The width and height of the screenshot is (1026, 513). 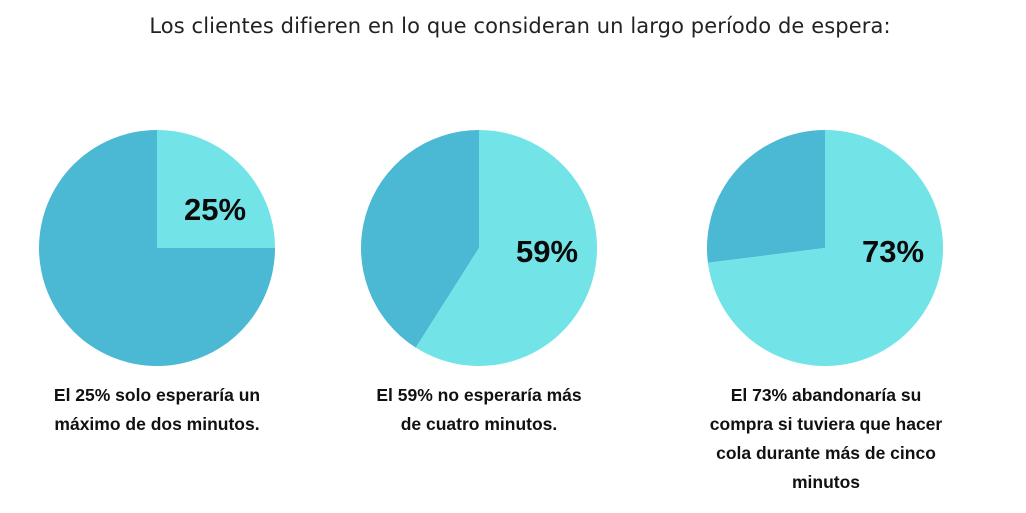 I want to click on pie-3-highlight-slice, so click(x=825, y=248).